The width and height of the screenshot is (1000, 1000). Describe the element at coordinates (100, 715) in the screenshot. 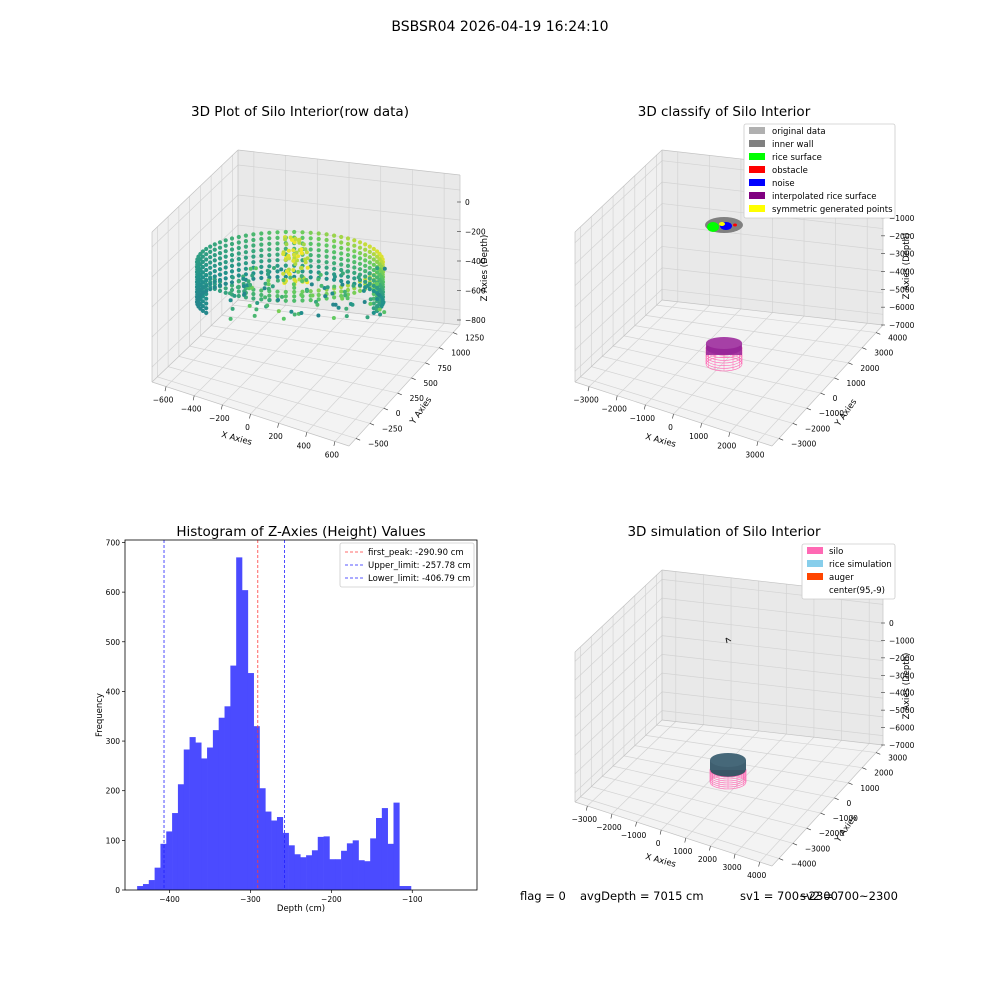

I see `histogram-y-axis-label: Frequency` at that location.